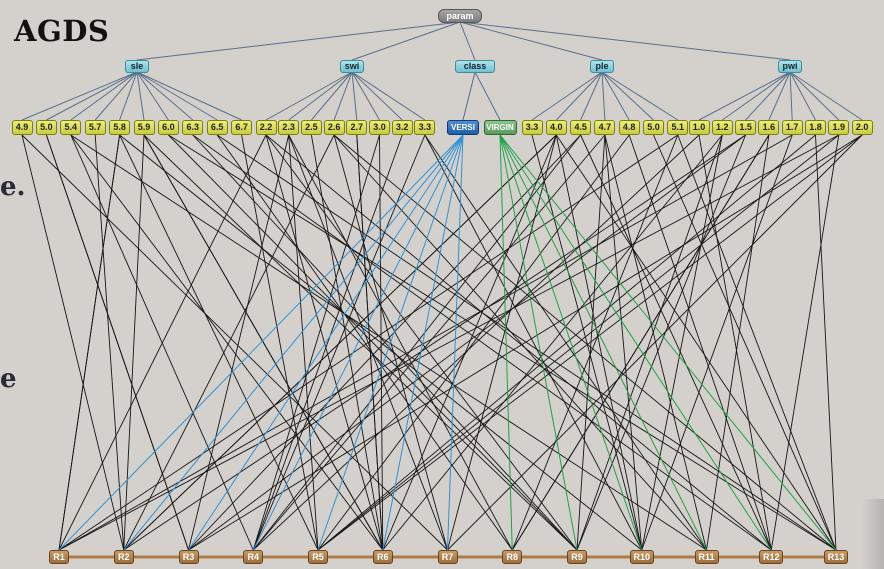  I want to click on value-node-swi-2.7: 2.7, so click(357, 127).